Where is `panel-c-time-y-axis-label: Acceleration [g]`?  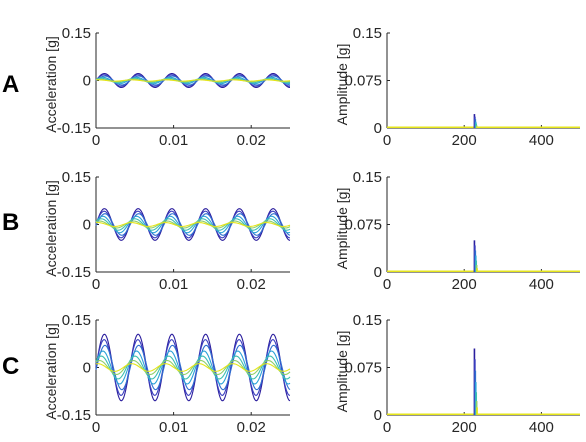 panel-c-time-y-axis-label: Acceleration [g] is located at coordinates (51, 371).